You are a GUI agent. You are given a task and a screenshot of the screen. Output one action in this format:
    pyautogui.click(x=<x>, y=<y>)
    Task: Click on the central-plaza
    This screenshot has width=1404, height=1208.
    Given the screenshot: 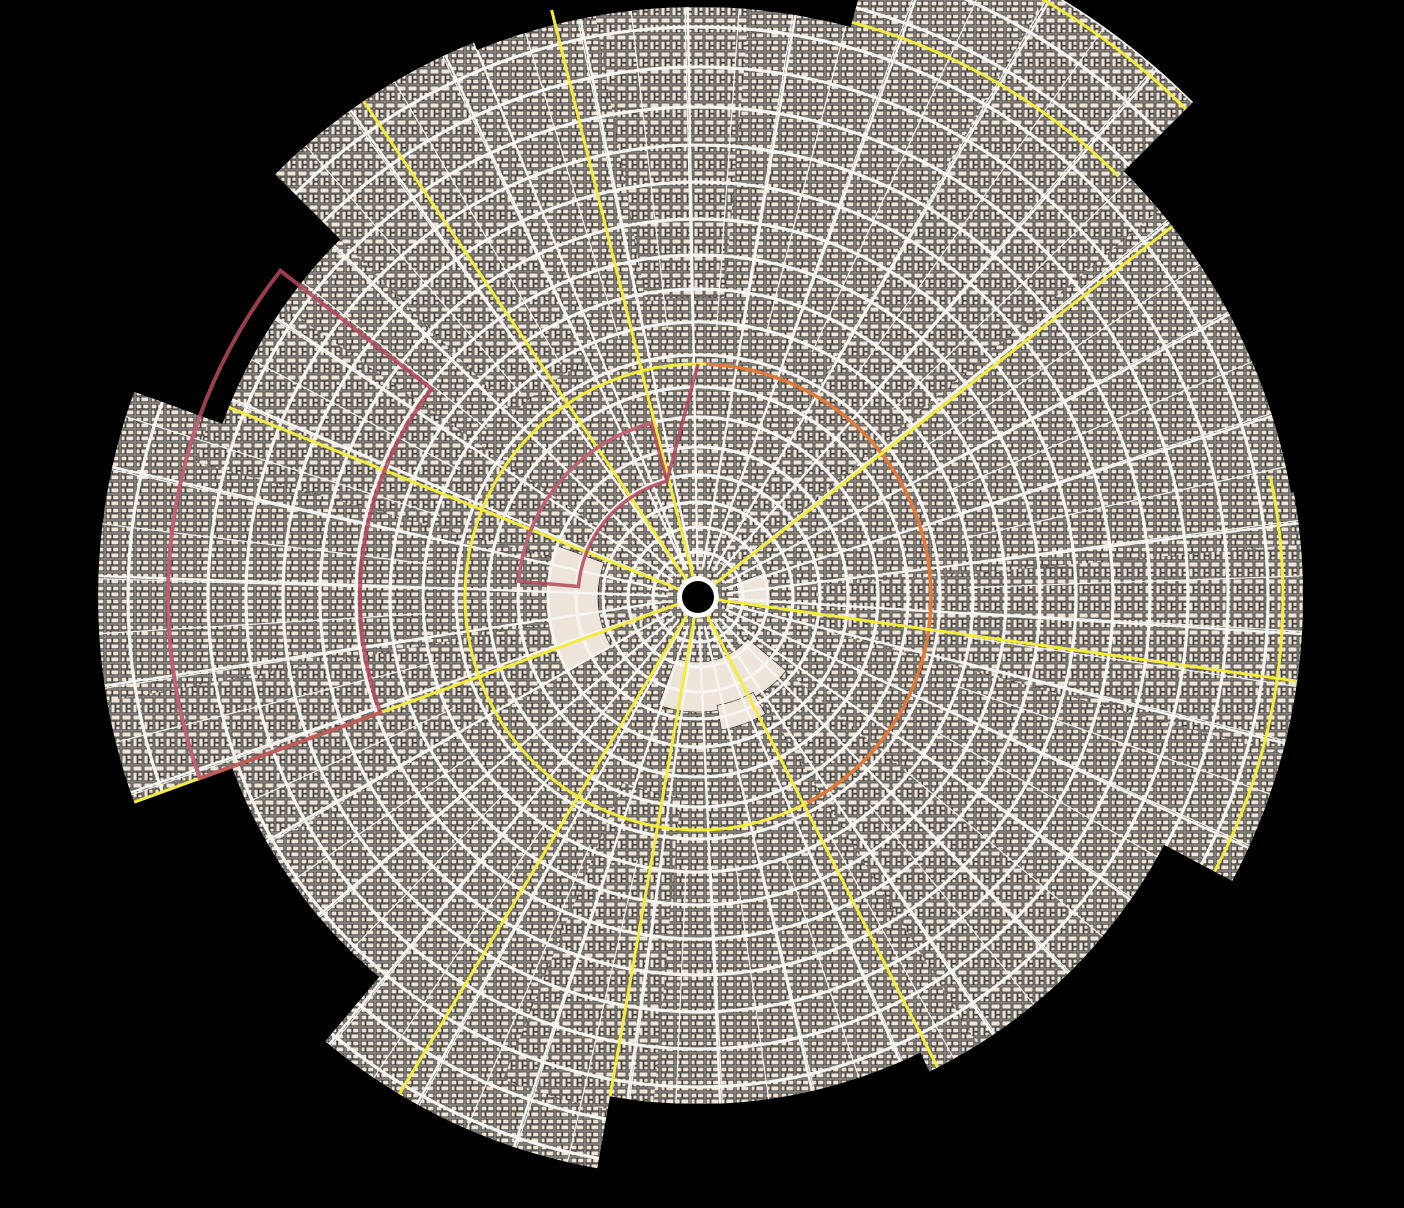 What is the action you would take?
    pyautogui.click(x=698, y=597)
    